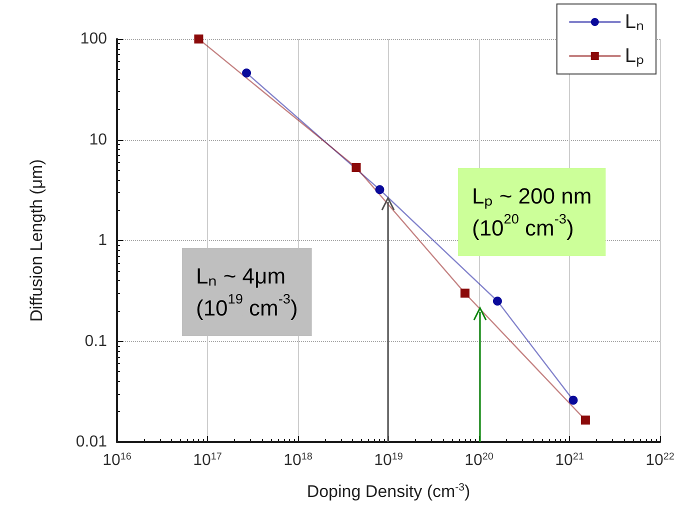  Describe the element at coordinates (92, 442) in the screenshot. I see `y-tick-label: 0.01` at that location.